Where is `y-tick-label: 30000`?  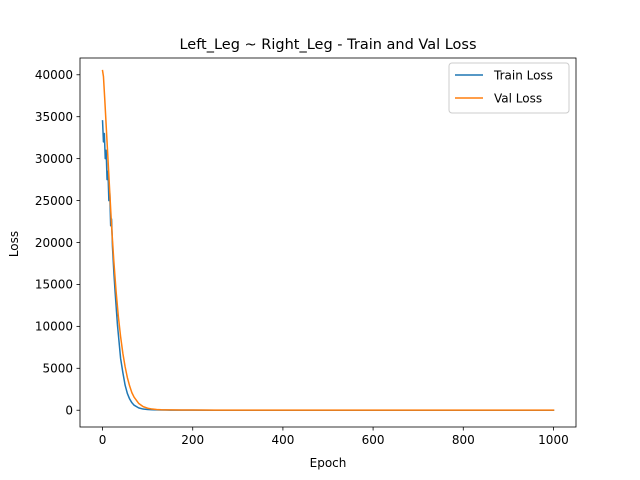
y-tick-label: 30000 is located at coordinates (54, 159).